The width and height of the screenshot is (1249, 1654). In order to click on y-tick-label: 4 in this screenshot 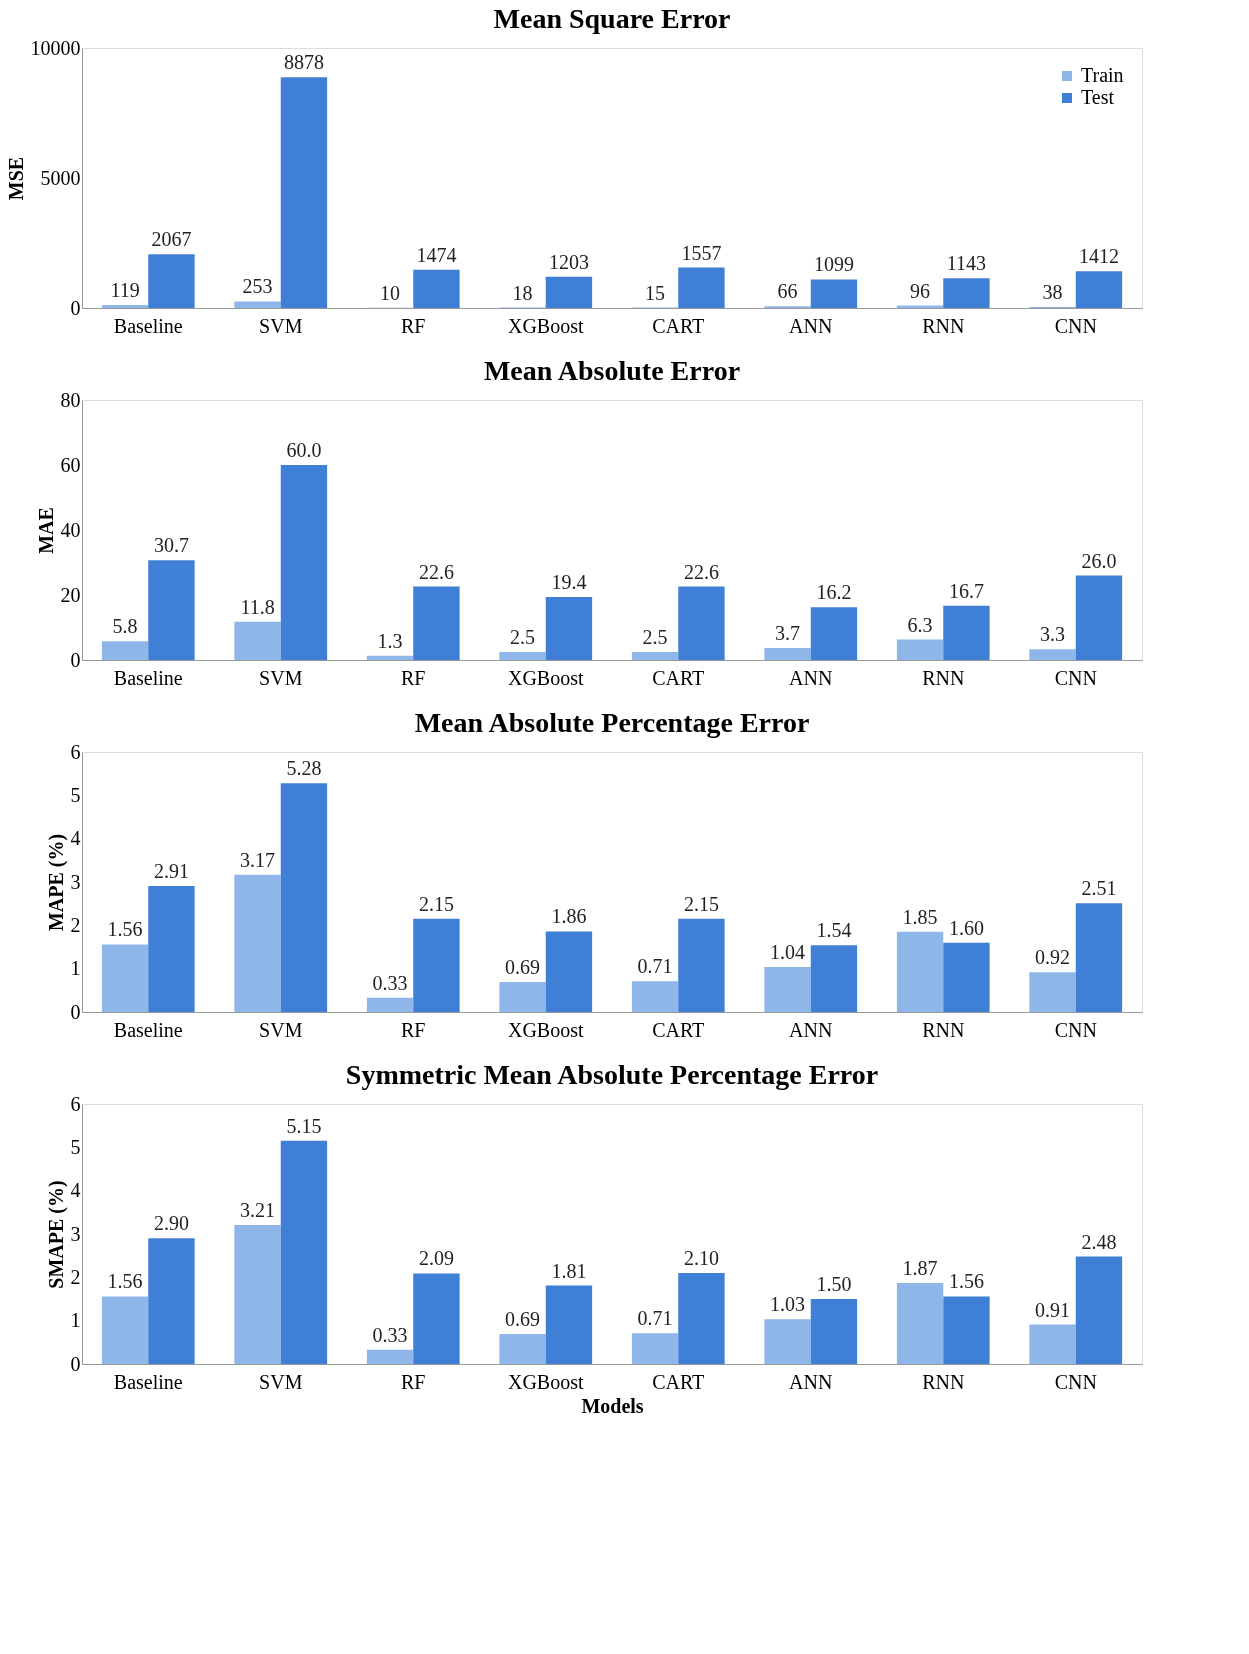, I will do `click(75, 1190)`.